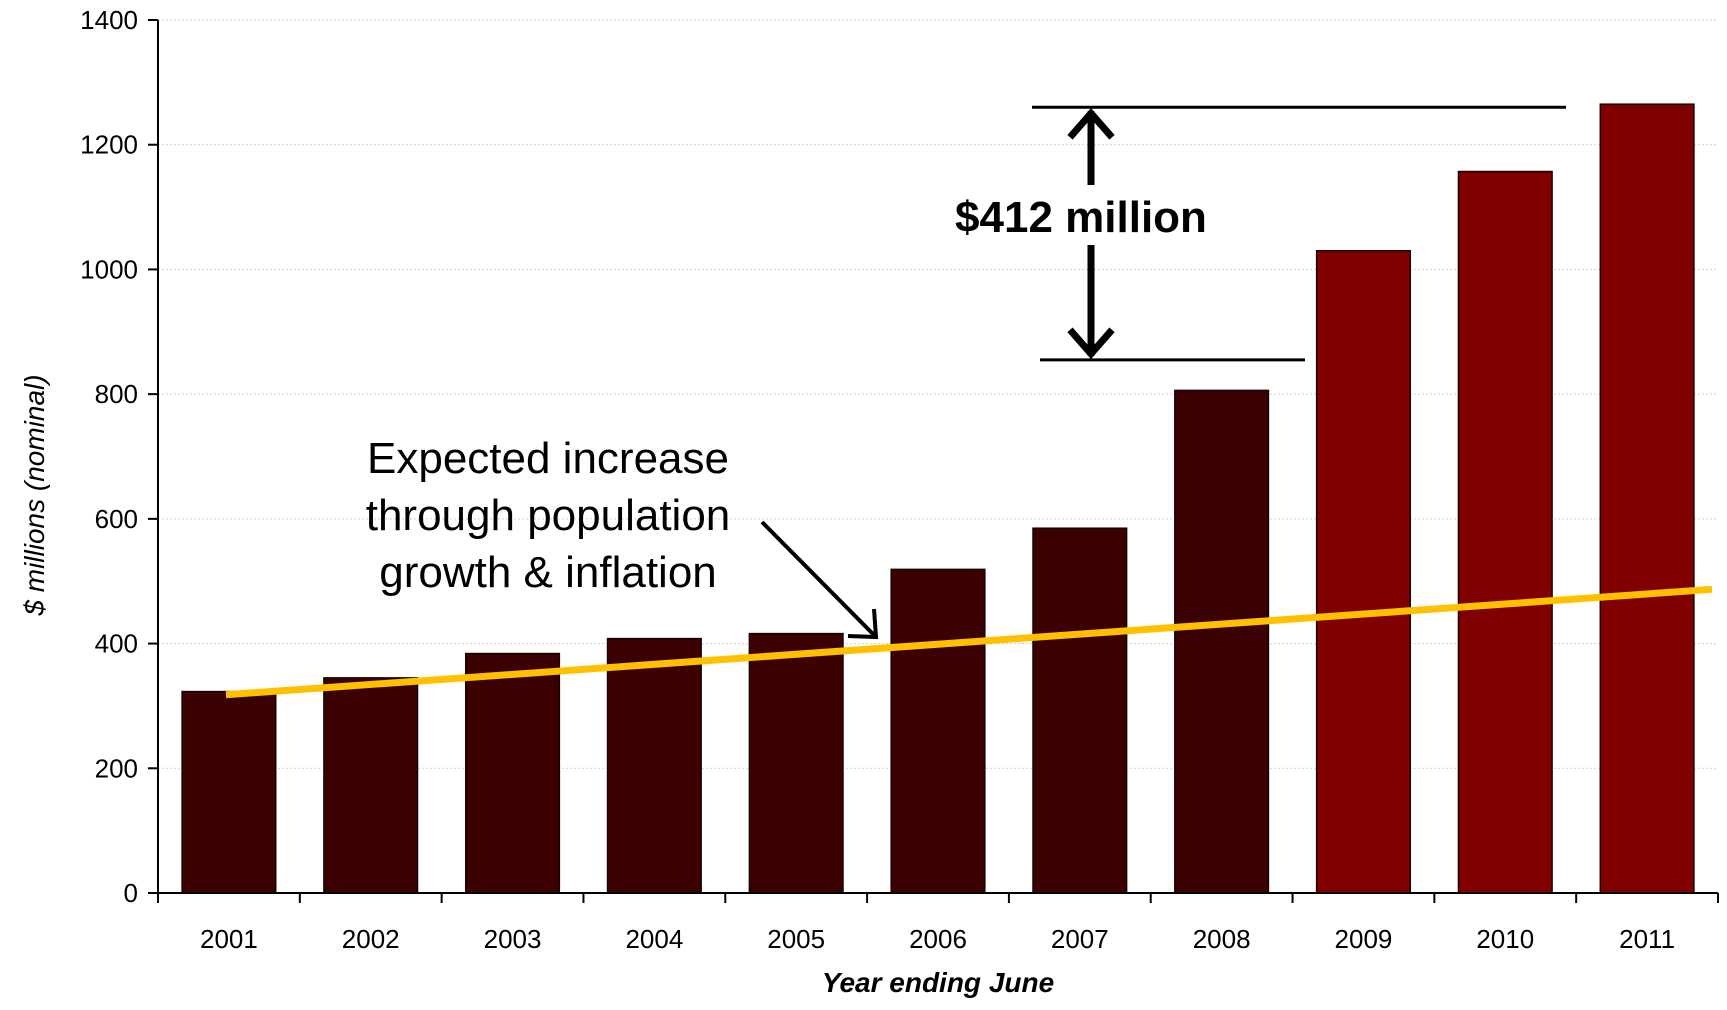  I want to click on gap-arrow-down-head, so click(1091, 343).